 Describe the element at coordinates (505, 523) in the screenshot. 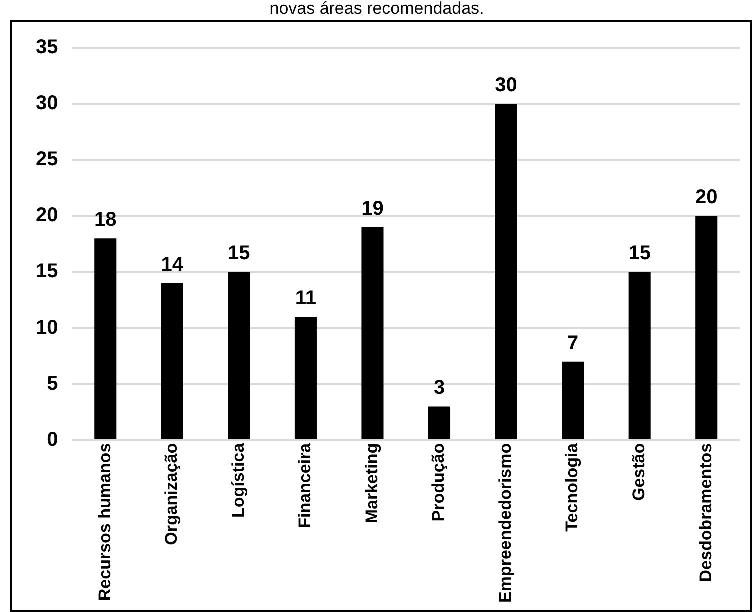

I see `x-tick-label: Empreendedorismo` at that location.